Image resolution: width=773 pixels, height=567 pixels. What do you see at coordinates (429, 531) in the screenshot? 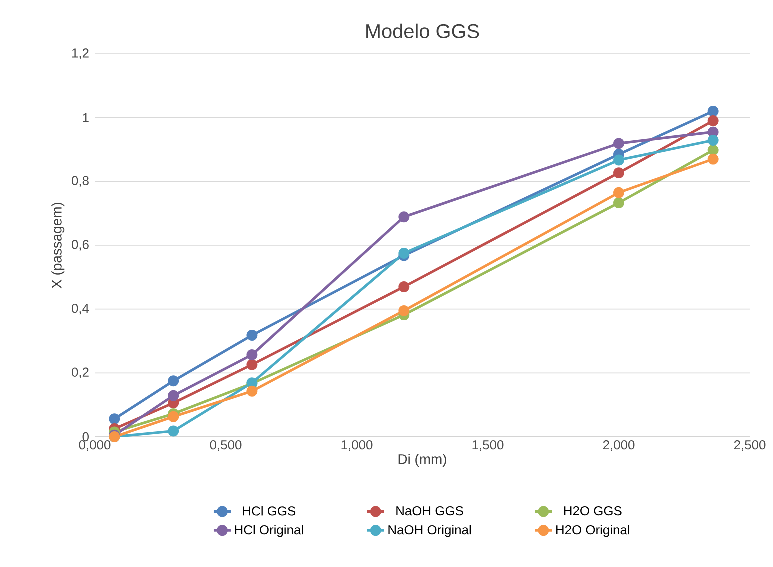
I see `legend-label: NaOH Original` at bounding box center [429, 531].